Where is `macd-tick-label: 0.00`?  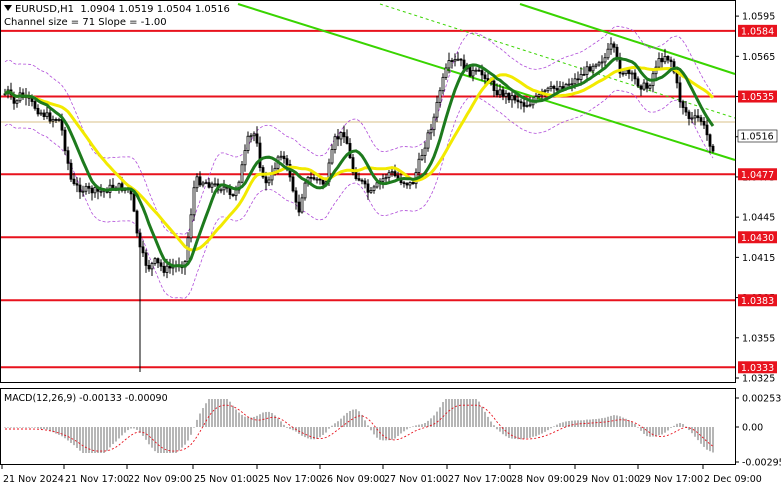 macd-tick-label: 0.00 is located at coordinates (752, 428).